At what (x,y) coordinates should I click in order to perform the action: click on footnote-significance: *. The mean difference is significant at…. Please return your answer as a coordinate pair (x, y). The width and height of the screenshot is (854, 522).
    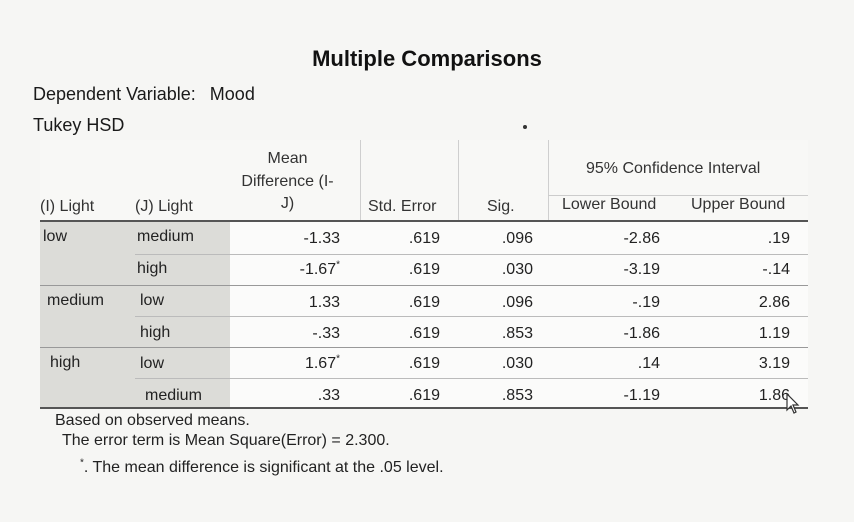
    Looking at the image, I should click on (262, 466).